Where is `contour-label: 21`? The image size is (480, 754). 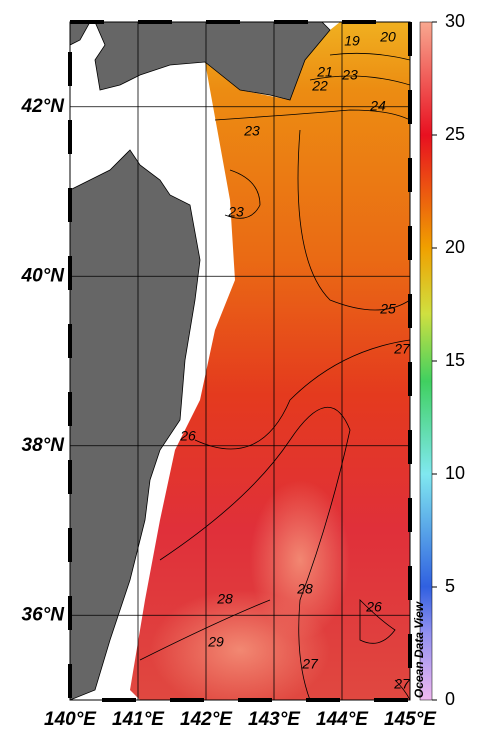 contour-label: 21 is located at coordinates (324, 72).